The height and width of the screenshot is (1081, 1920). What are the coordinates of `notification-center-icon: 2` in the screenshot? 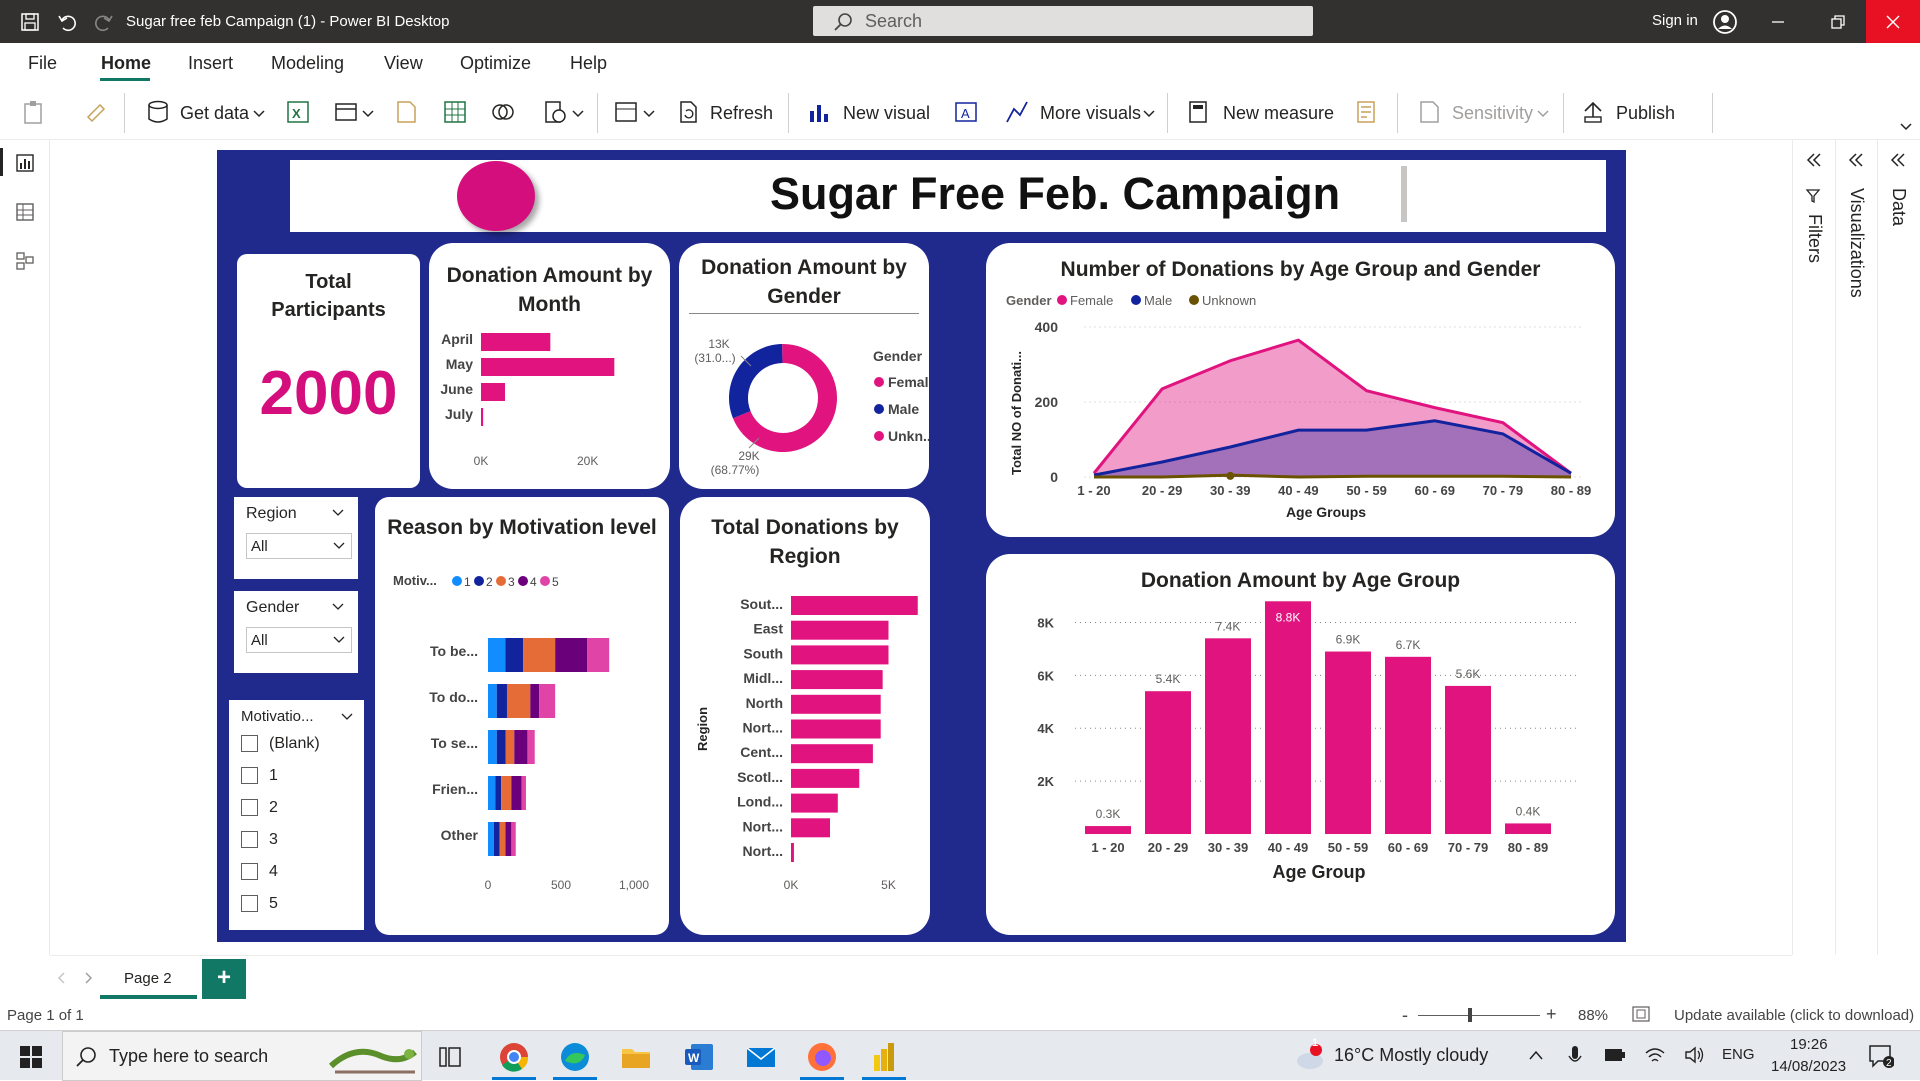 It's located at (1881, 1056).